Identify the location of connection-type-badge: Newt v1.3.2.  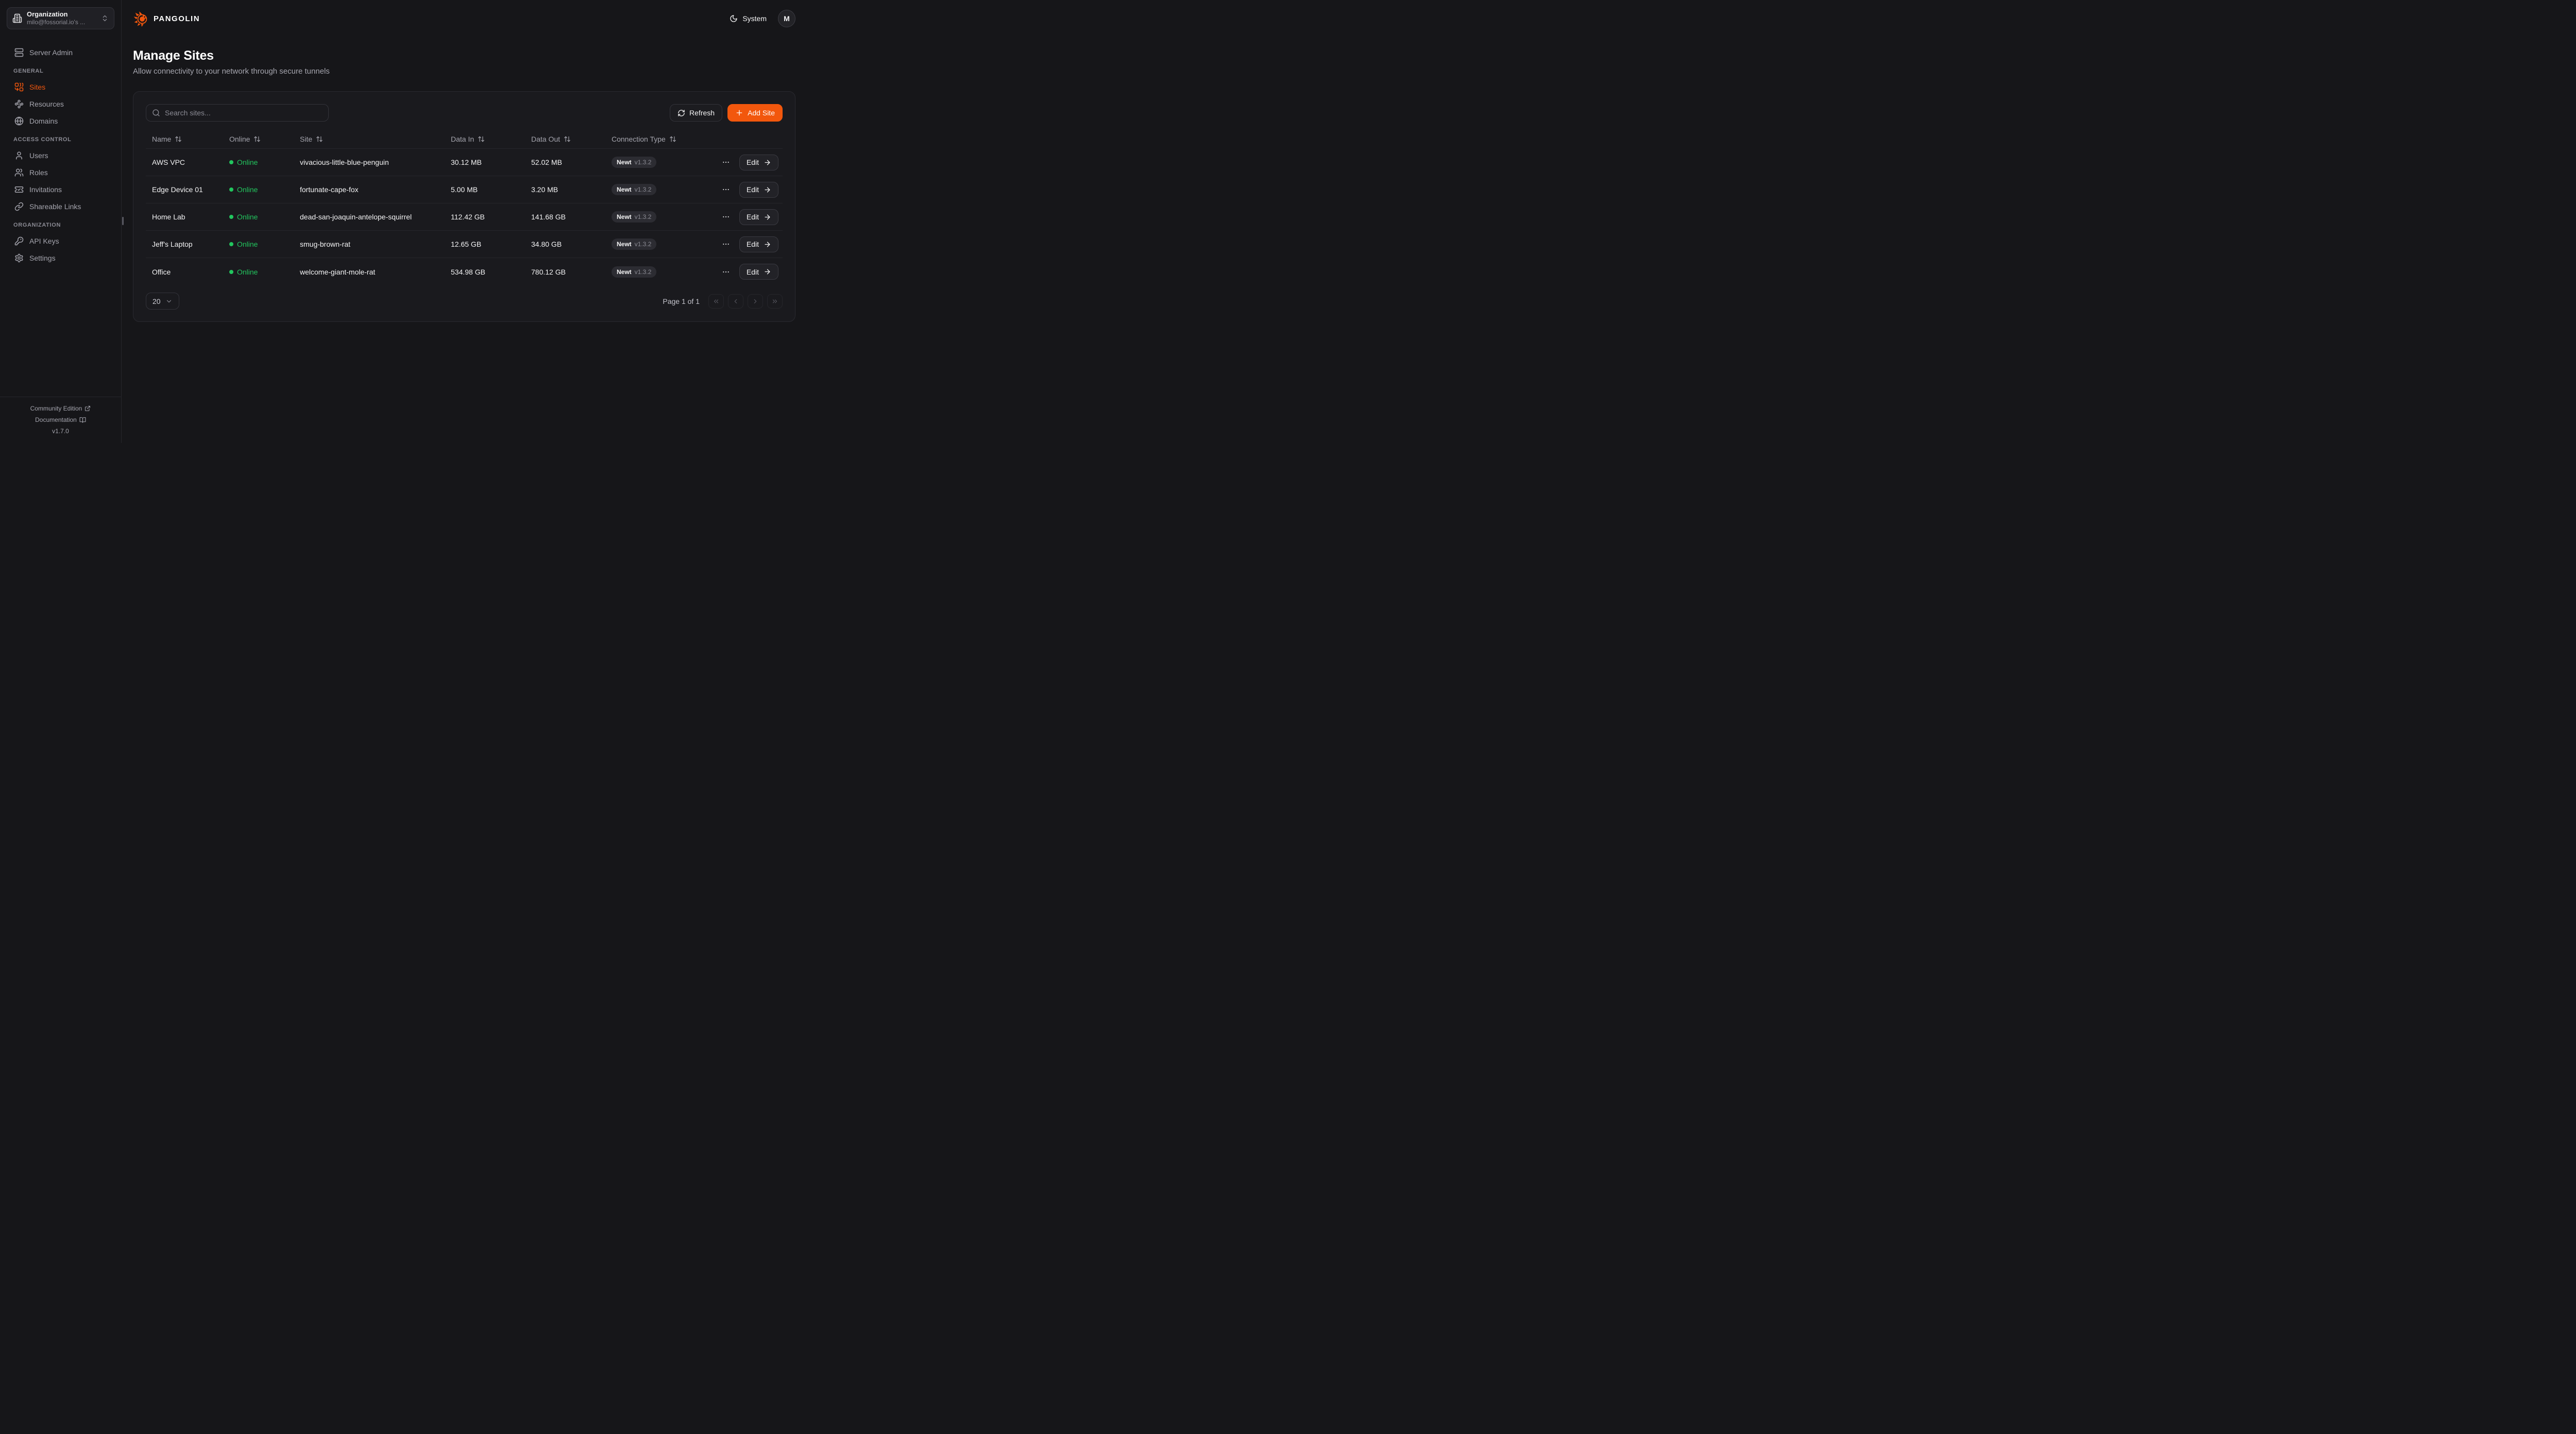
(634, 244).